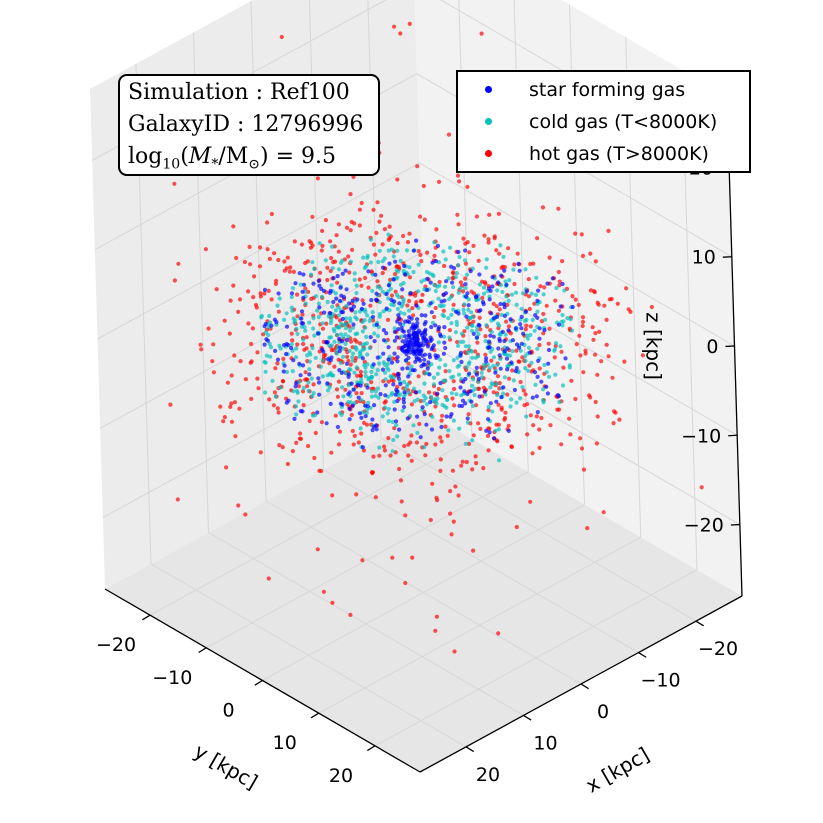 The height and width of the screenshot is (823, 823). I want to click on x-tick-20-label: 20, so click(488, 775).